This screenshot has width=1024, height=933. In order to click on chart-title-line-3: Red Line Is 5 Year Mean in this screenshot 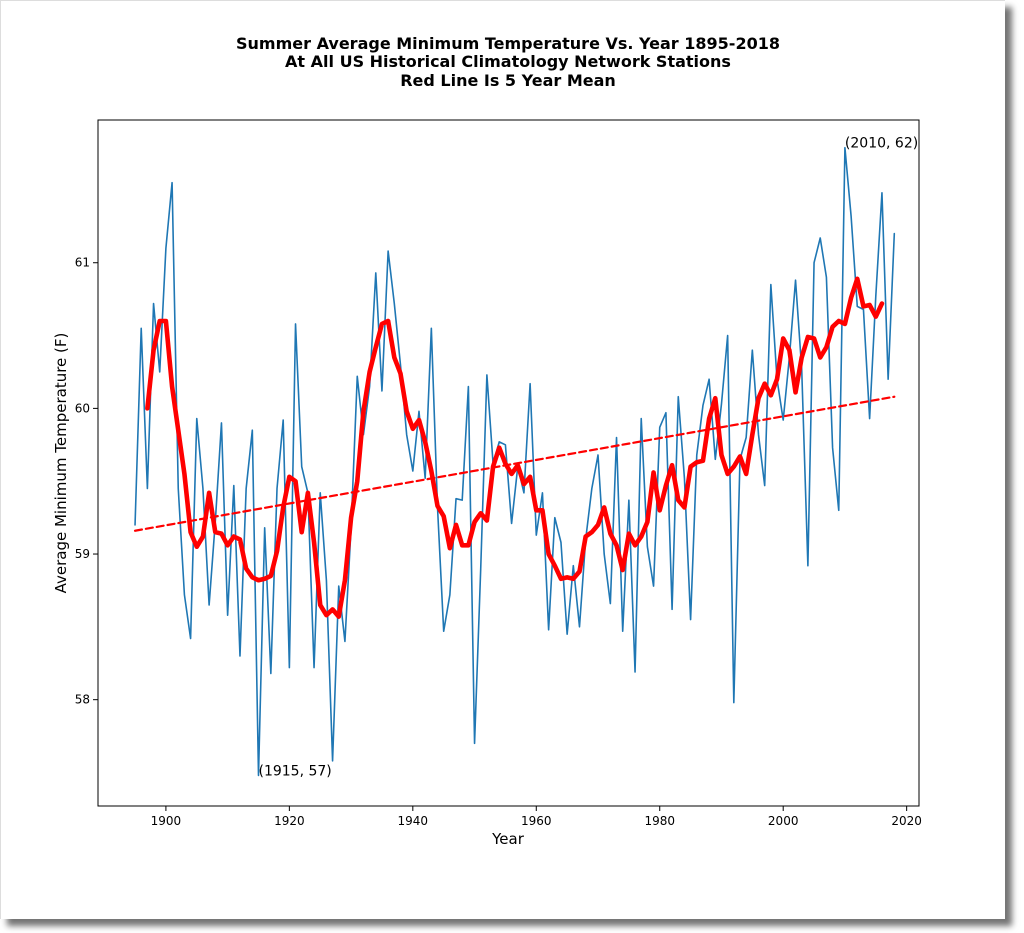, I will do `click(508, 80)`.